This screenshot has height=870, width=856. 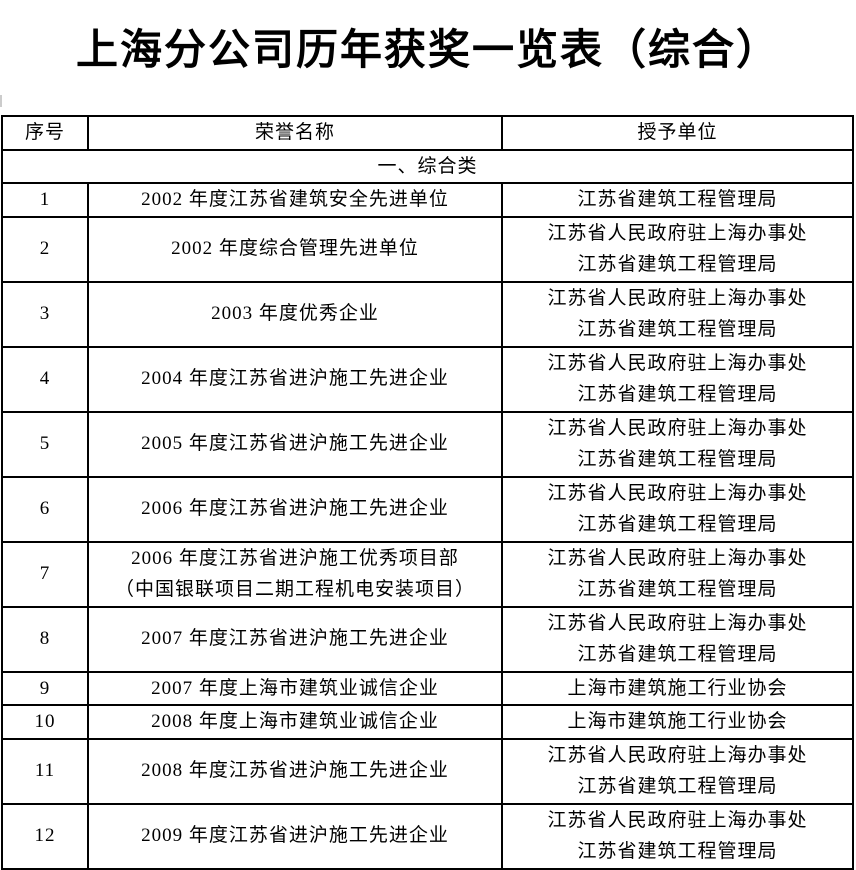 I want to click on cell-no: 8, so click(x=45, y=639).